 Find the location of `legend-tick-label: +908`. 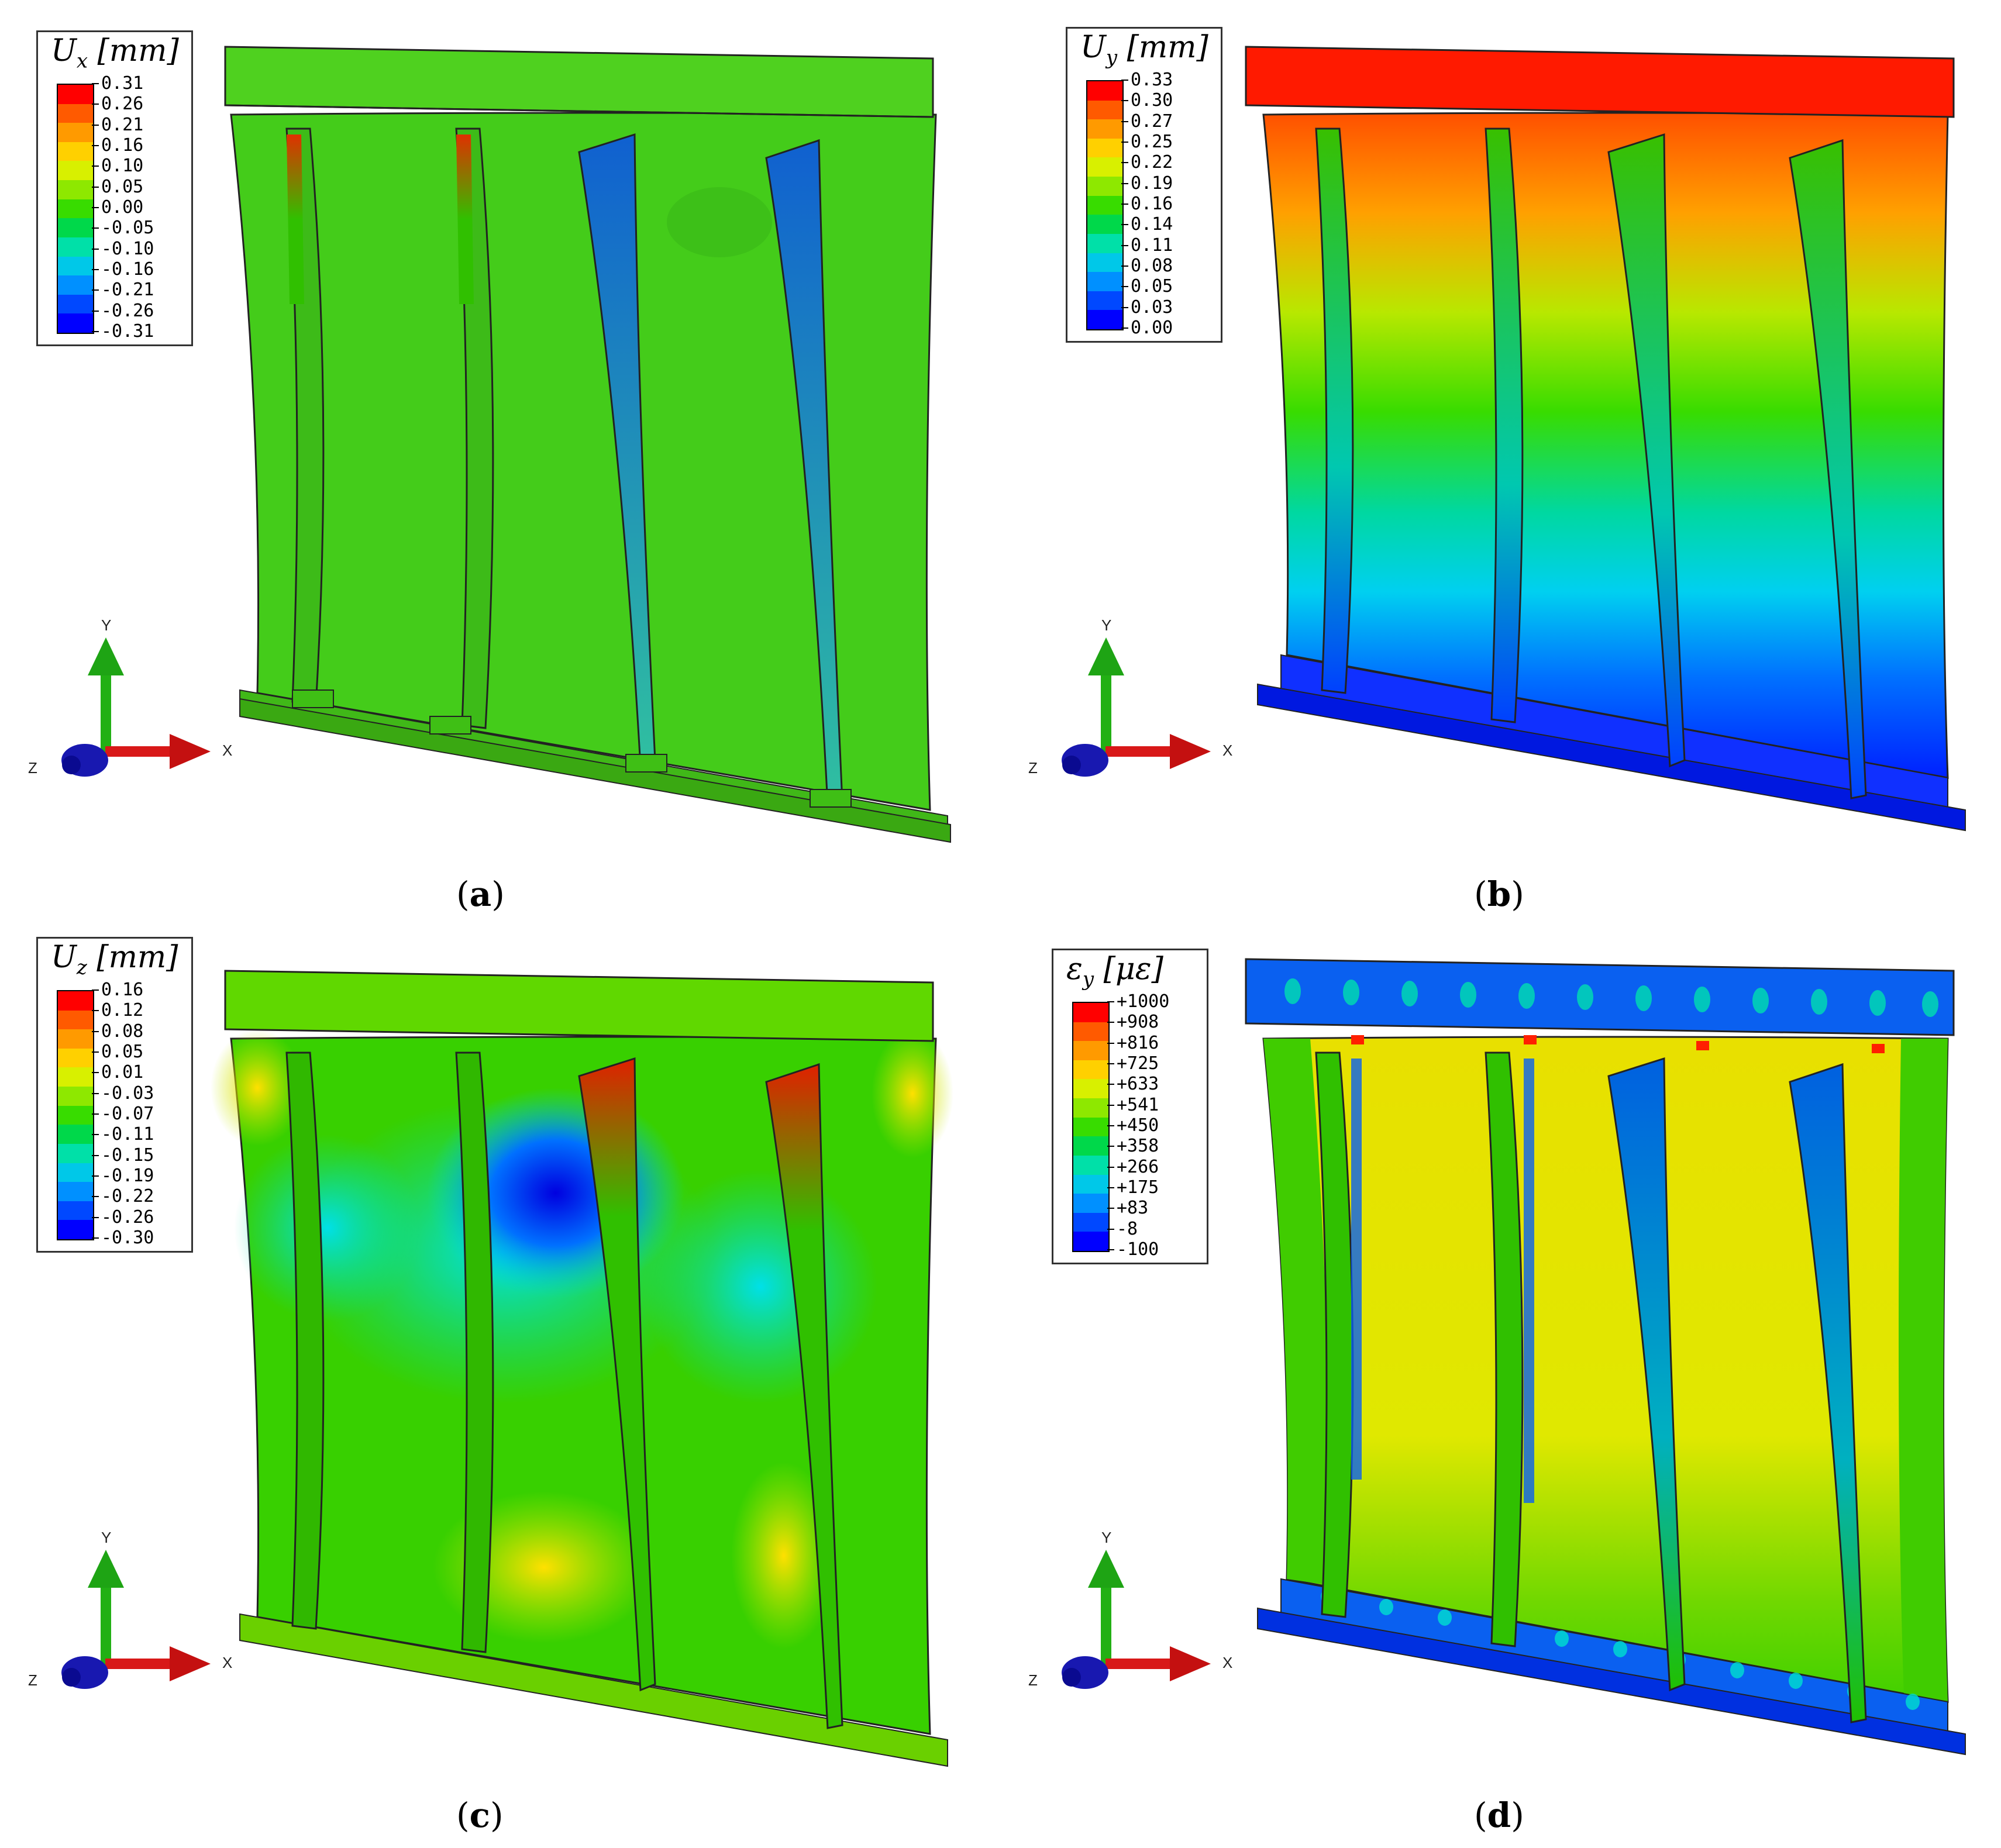

legend-tick-label: +908 is located at coordinates (1138, 1022).